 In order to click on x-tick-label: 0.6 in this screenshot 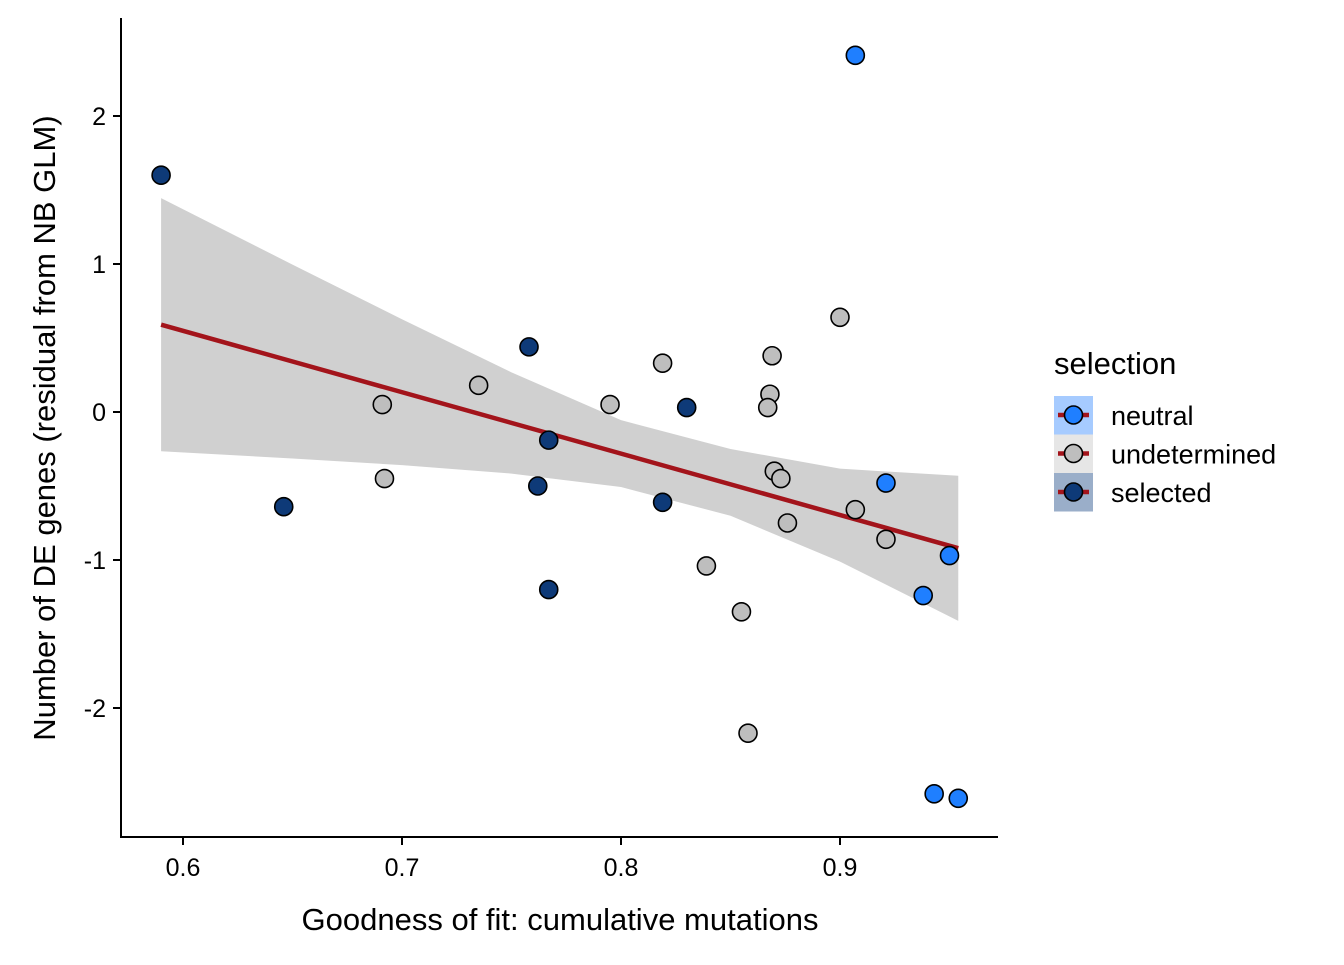, I will do `click(183, 868)`.